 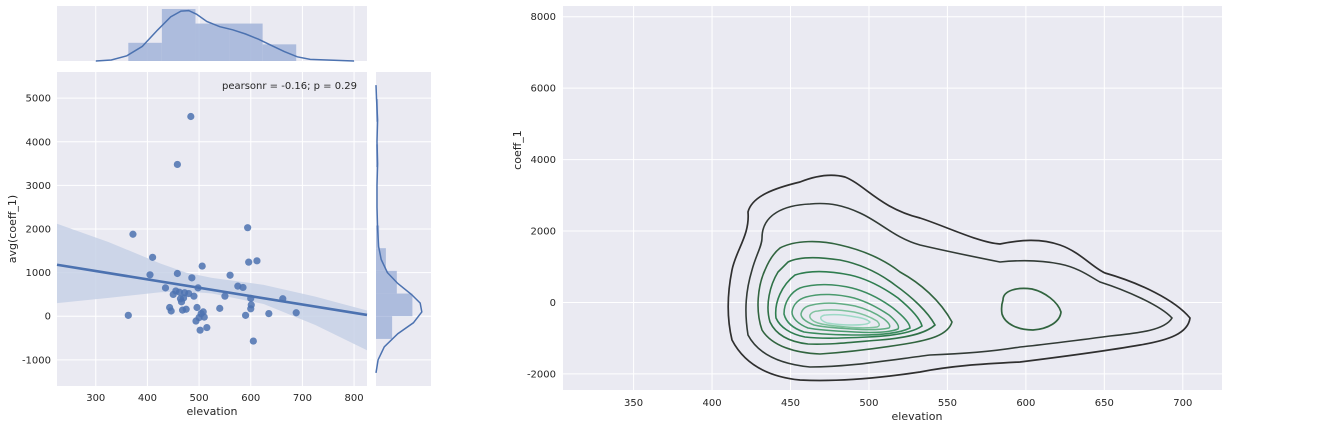 I want to click on kdeplot-x-tick-label: 550, so click(x=947, y=403).